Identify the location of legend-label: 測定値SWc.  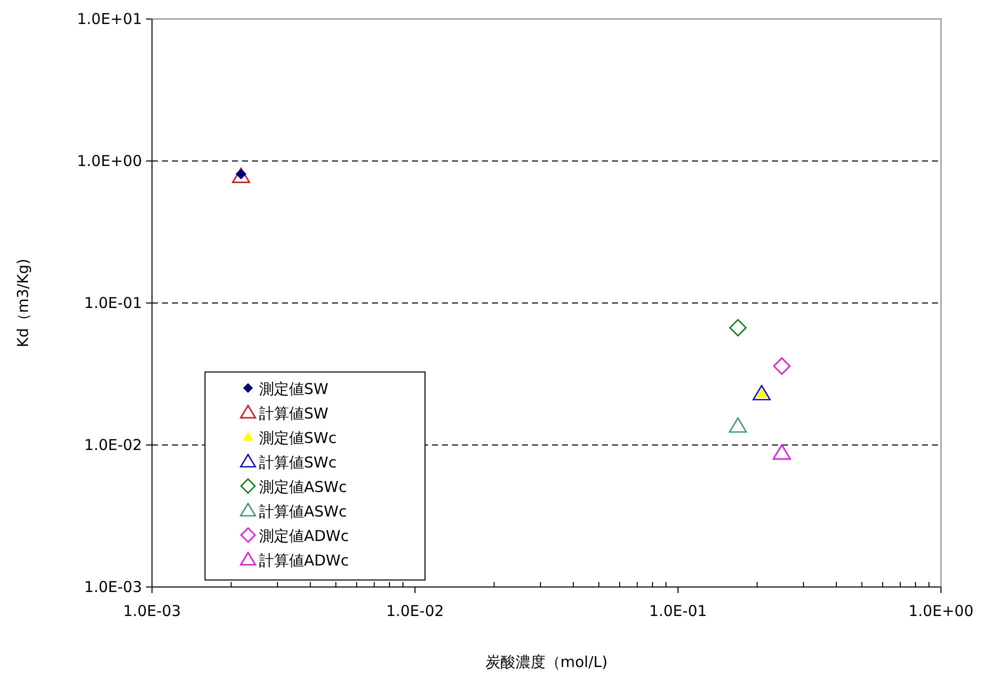
(298, 438).